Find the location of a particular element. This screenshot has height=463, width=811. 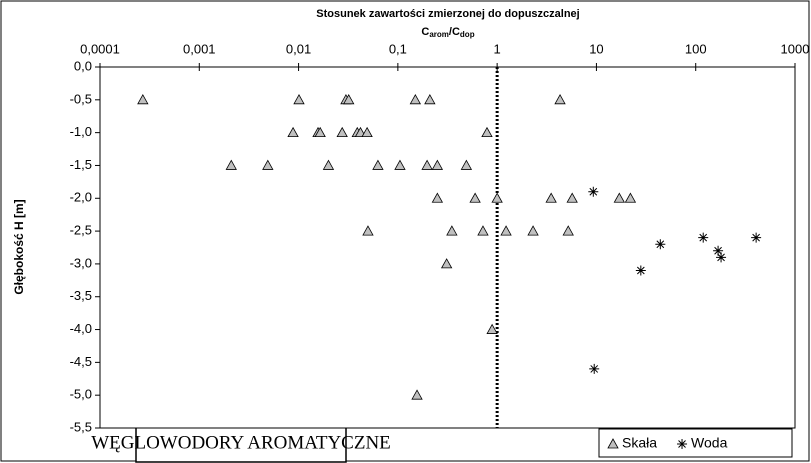

annotation-box is located at coordinates (241, 444).